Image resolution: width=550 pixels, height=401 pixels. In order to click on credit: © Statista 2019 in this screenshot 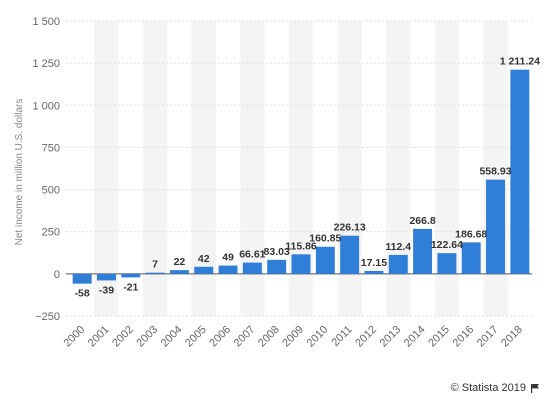, I will do `click(495, 388)`.